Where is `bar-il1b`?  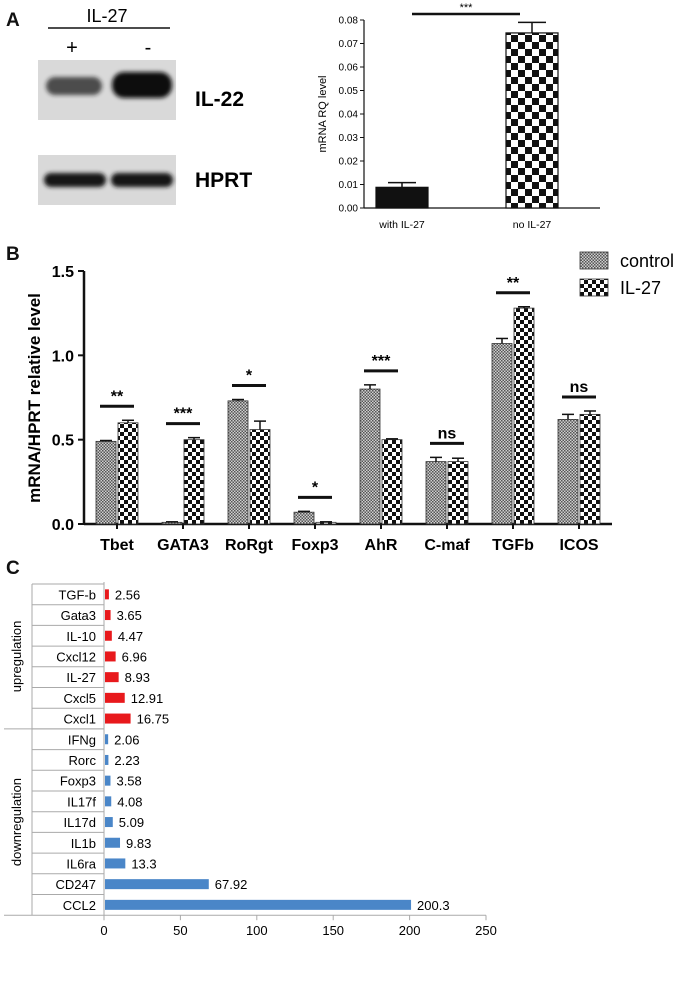
bar-il1b is located at coordinates (113, 842).